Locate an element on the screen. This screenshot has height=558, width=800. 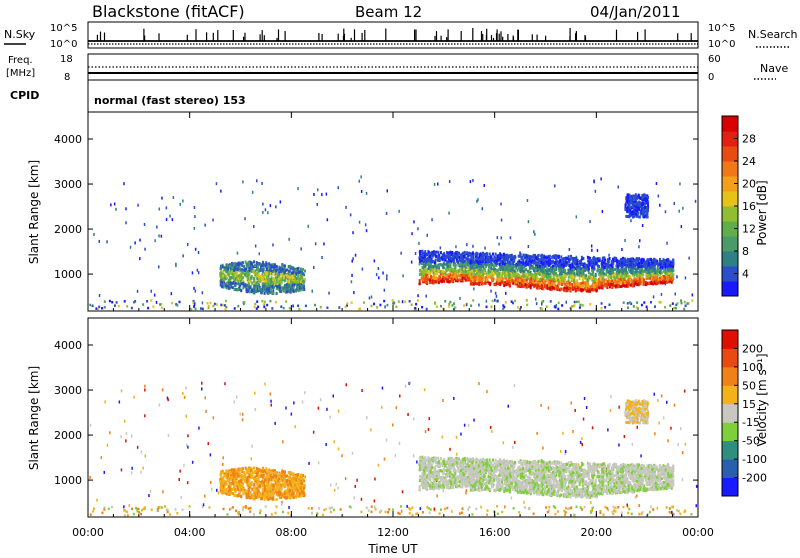
colorbar-swatch is located at coordinates (730, 214).